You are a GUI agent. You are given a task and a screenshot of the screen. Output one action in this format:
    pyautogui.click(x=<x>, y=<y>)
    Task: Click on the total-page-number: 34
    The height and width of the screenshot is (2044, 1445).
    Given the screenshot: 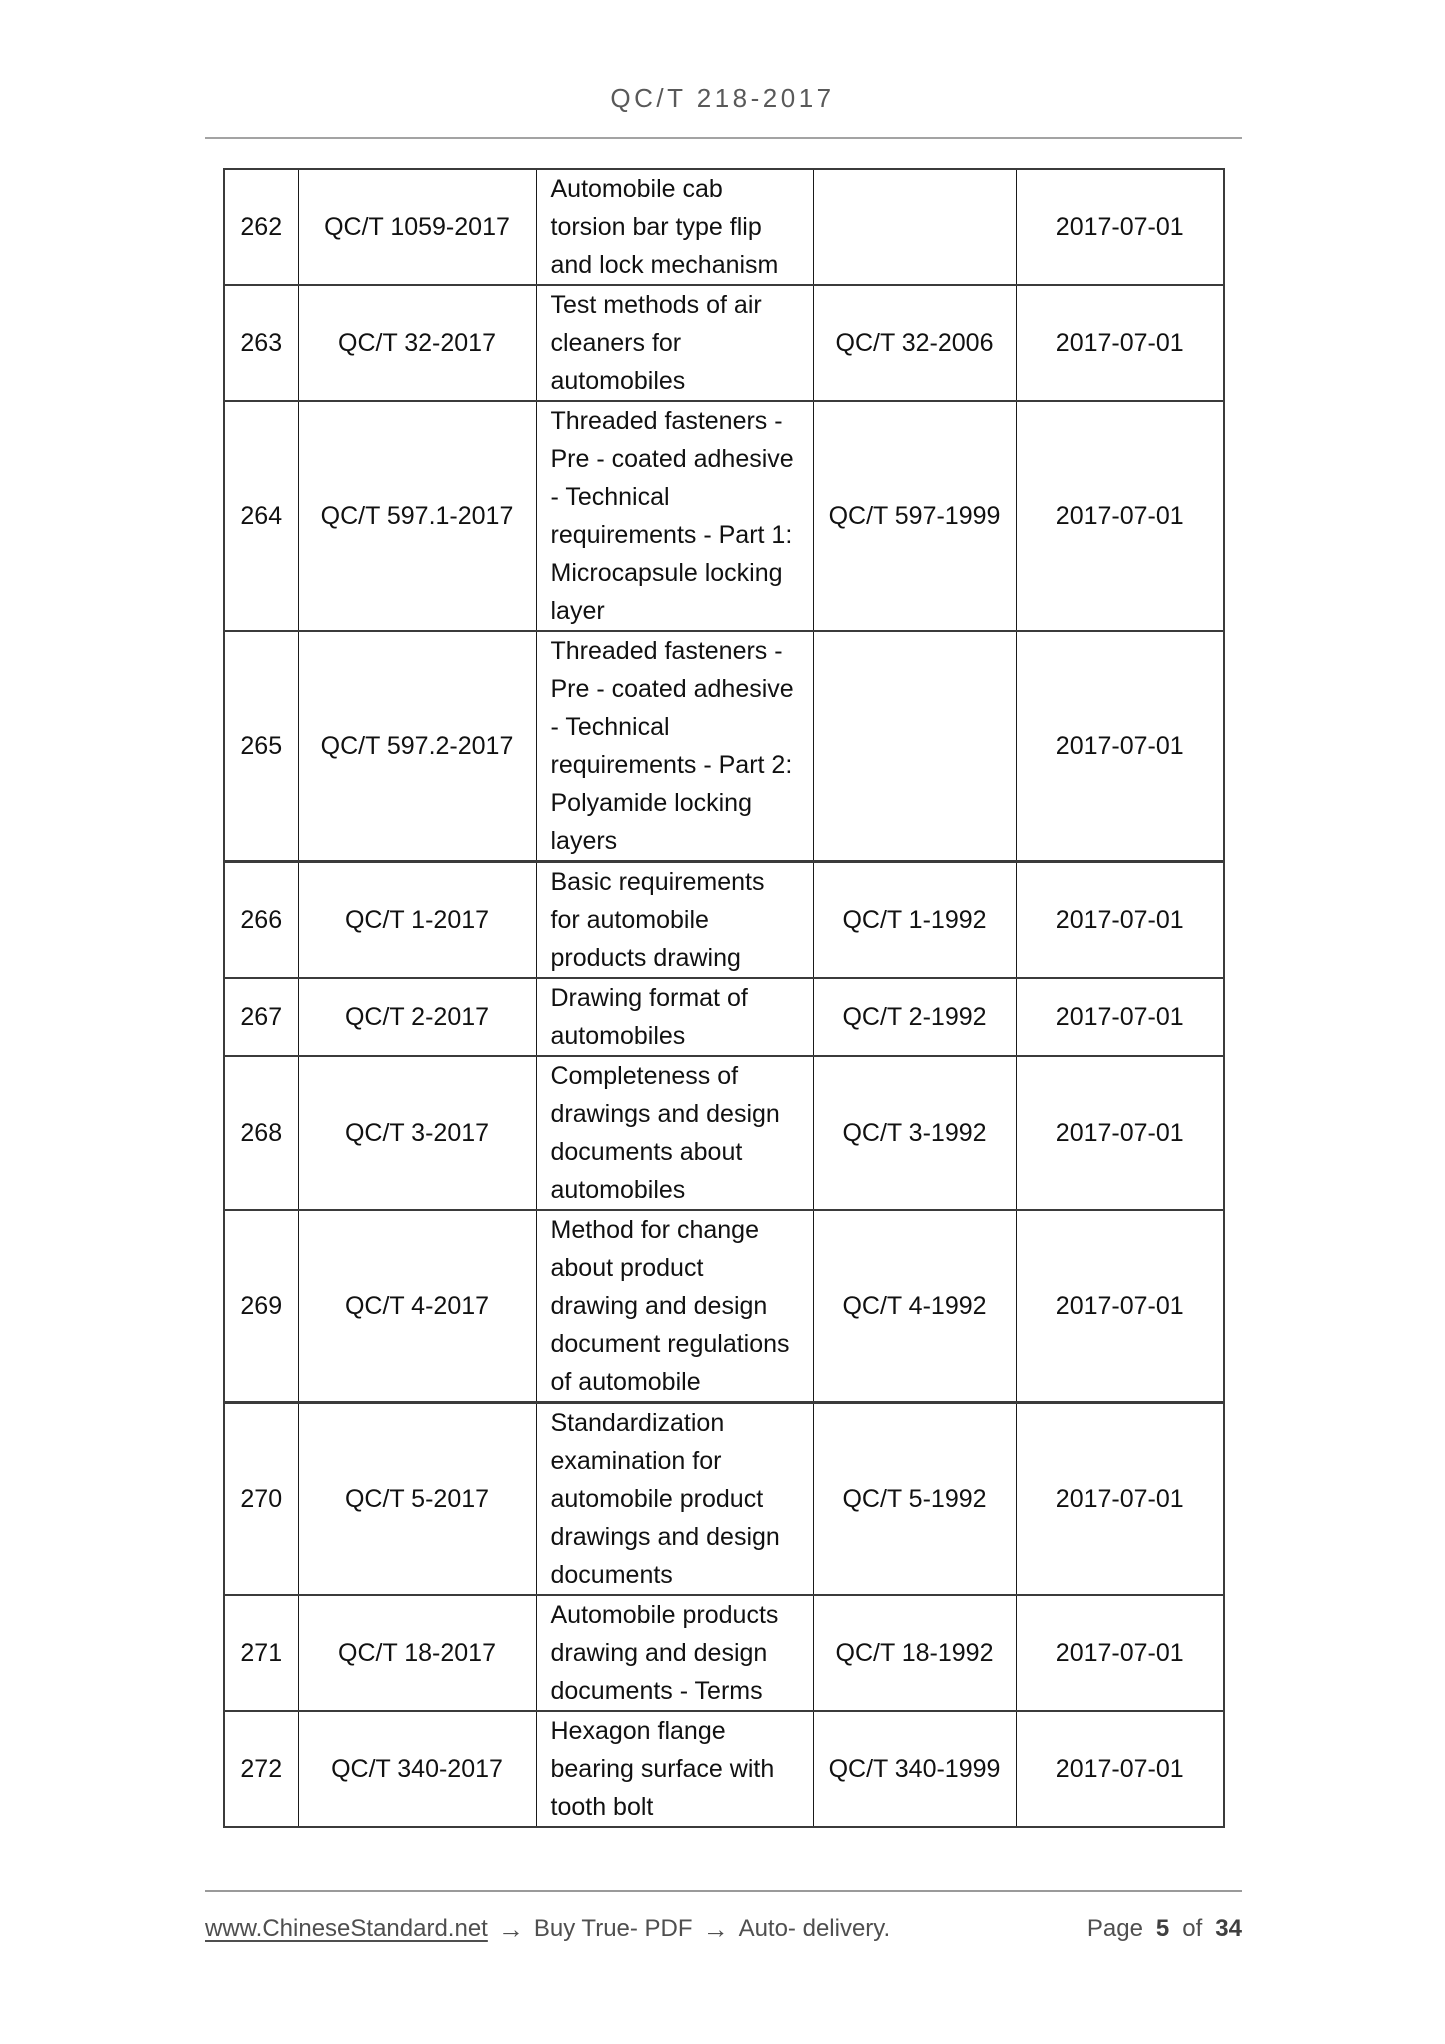 What is the action you would take?
    pyautogui.click(x=1228, y=1928)
    